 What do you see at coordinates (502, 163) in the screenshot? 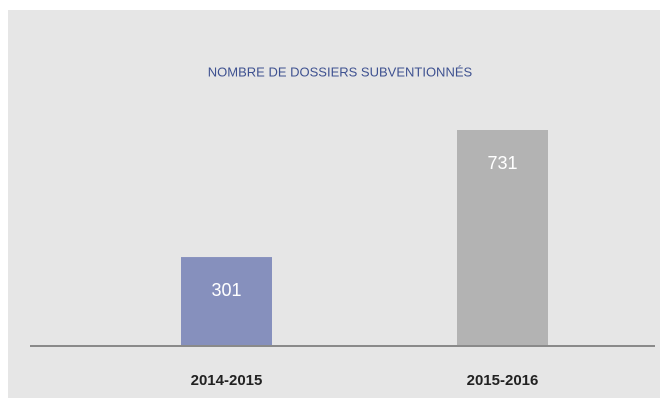
I see `value-label: 731` at bounding box center [502, 163].